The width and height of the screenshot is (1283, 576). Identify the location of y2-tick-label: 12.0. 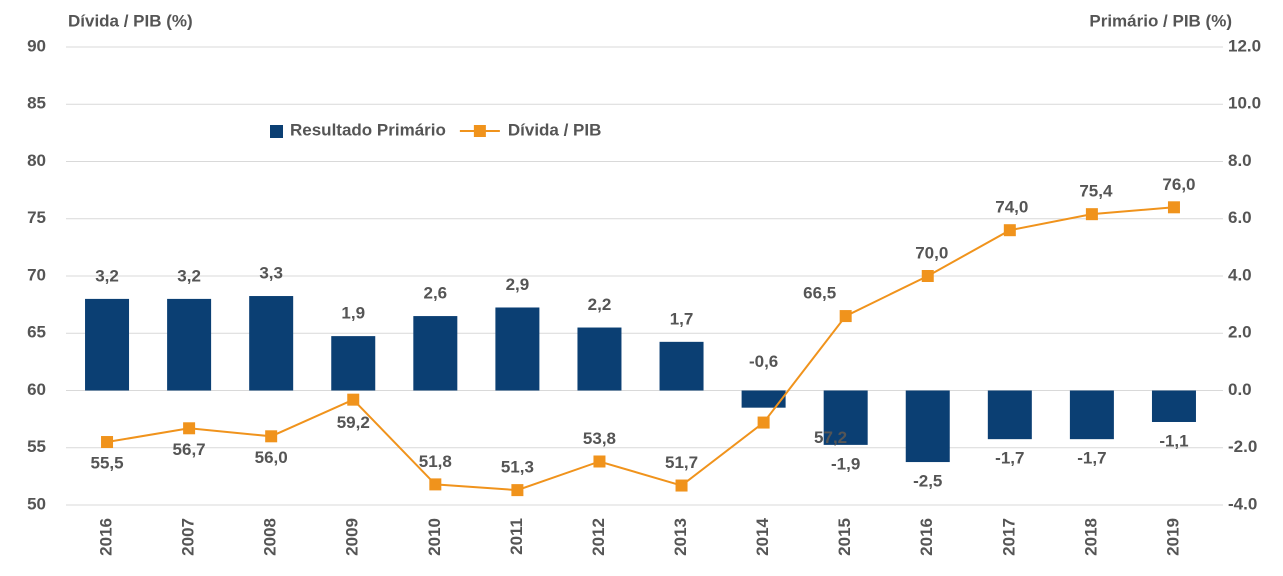
(1244, 45).